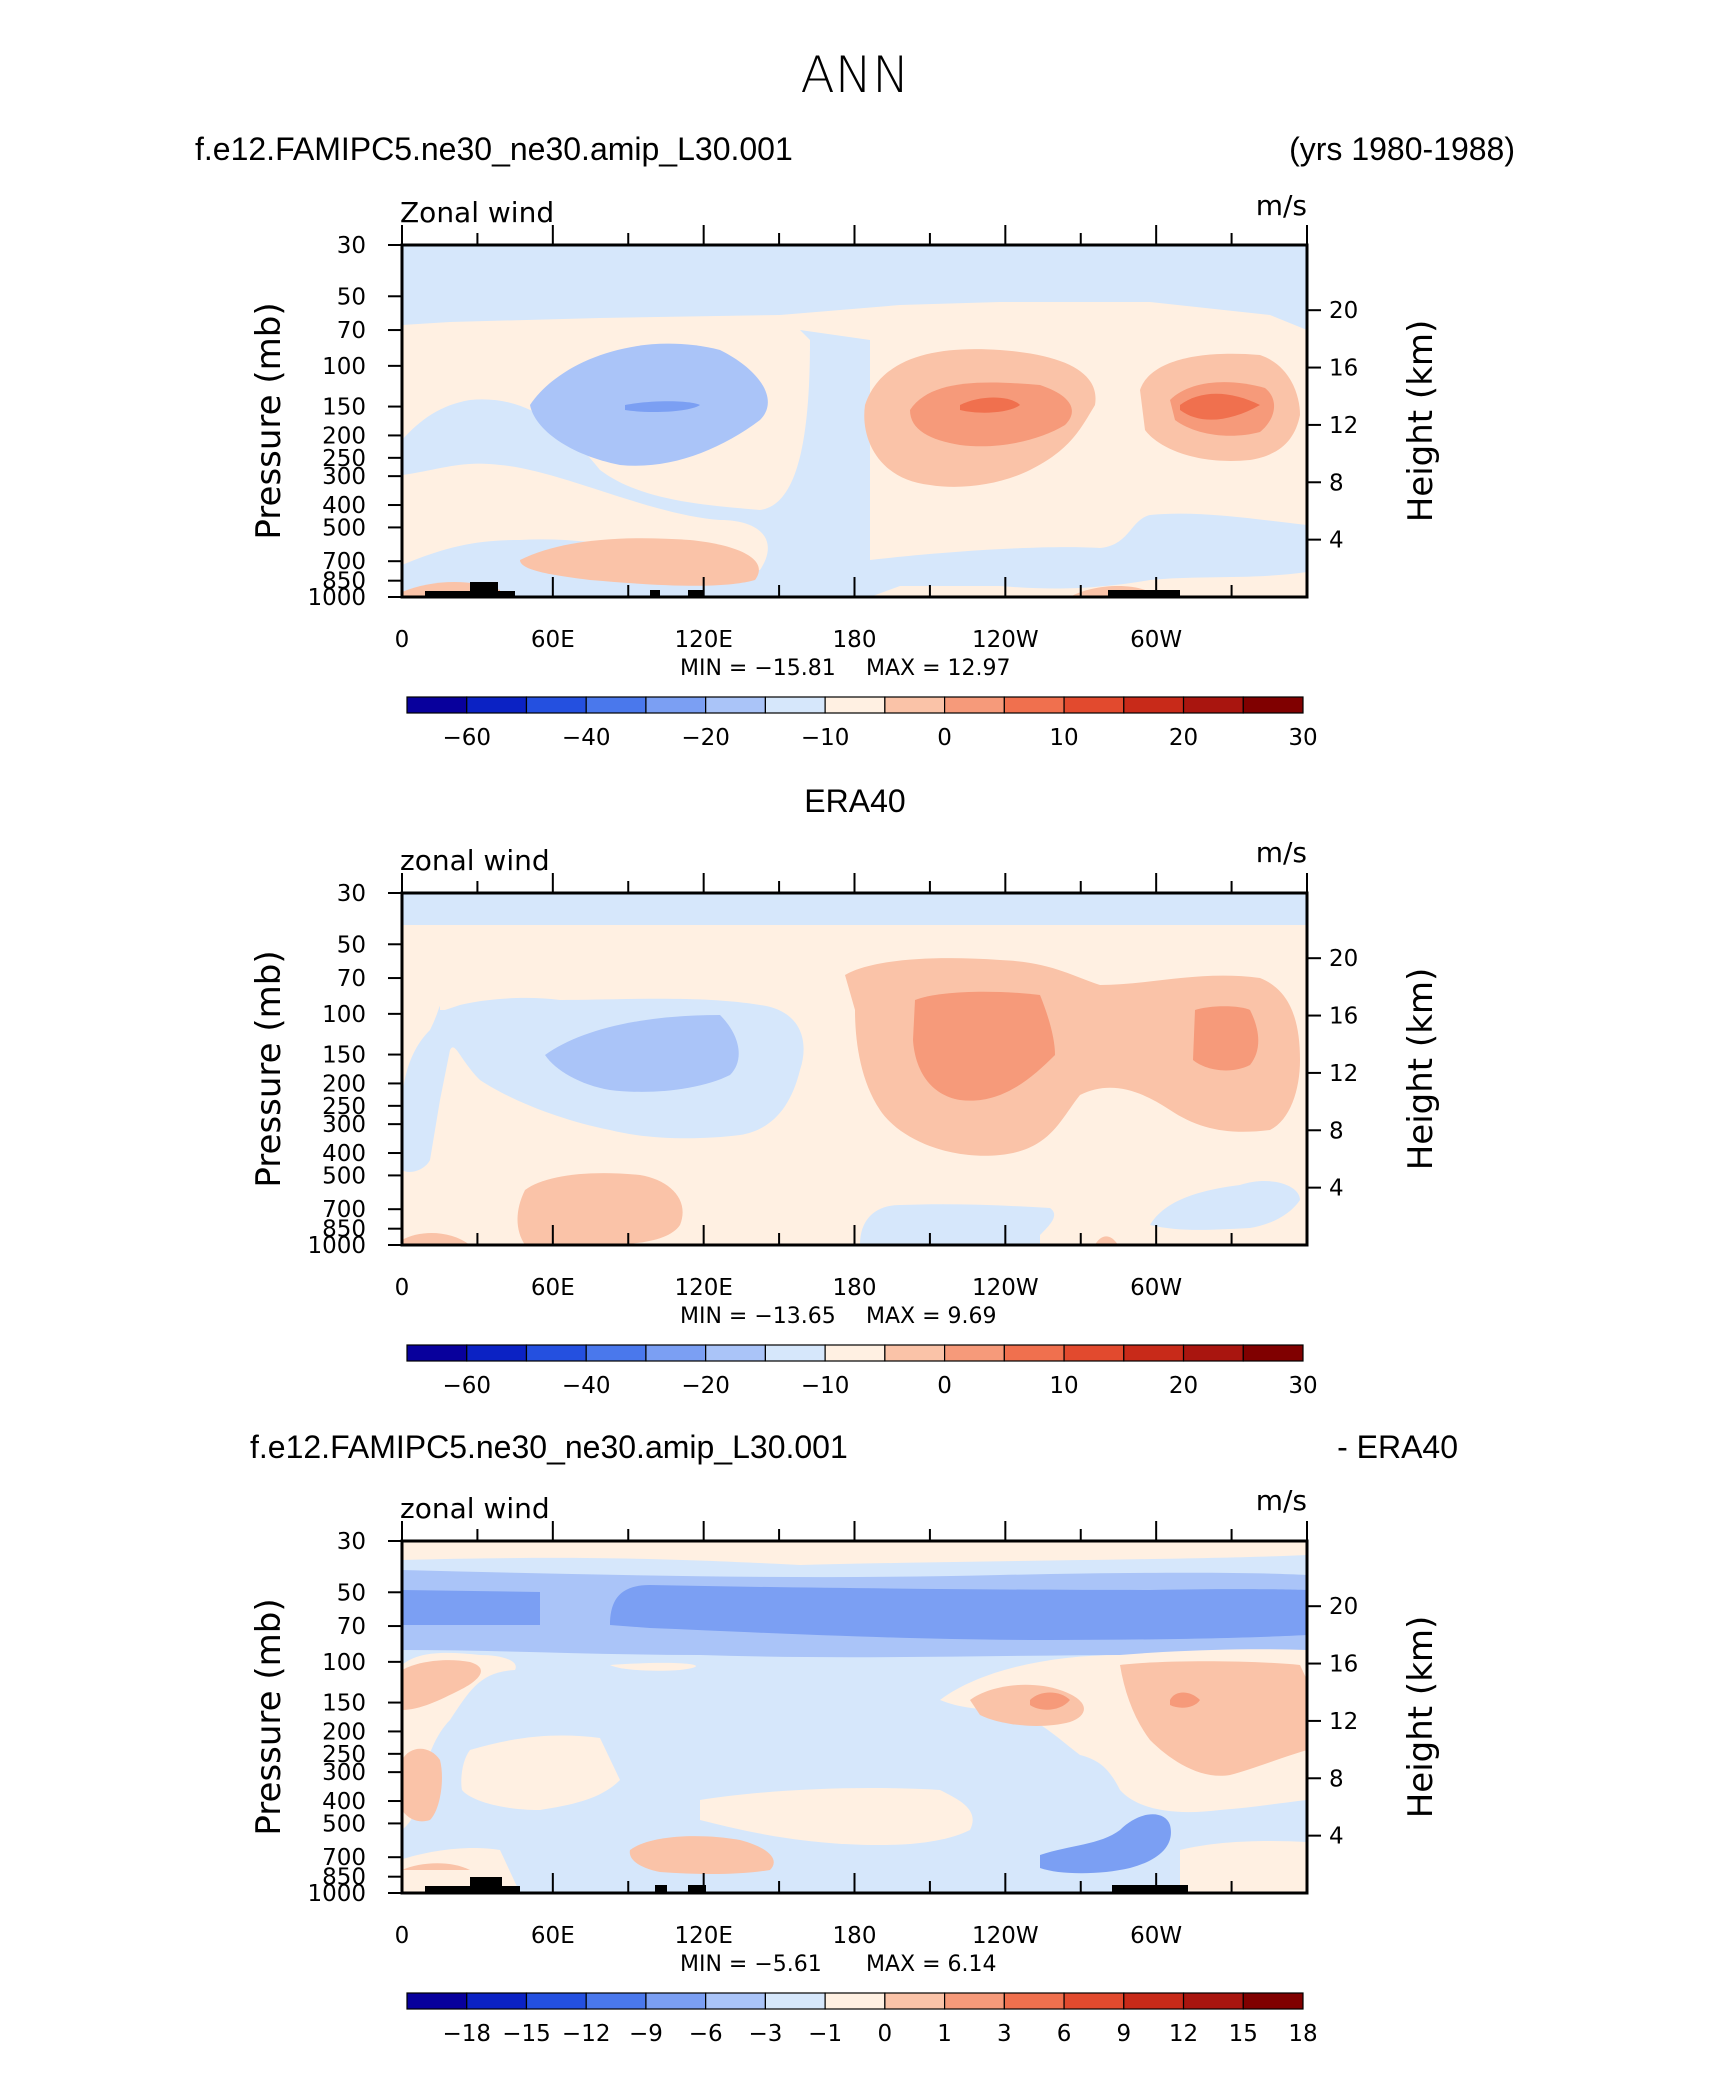 Image resolution: width=1710 pixels, height=2074 pixels. I want to click on y-tick-label: 70, so click(351, 1627).